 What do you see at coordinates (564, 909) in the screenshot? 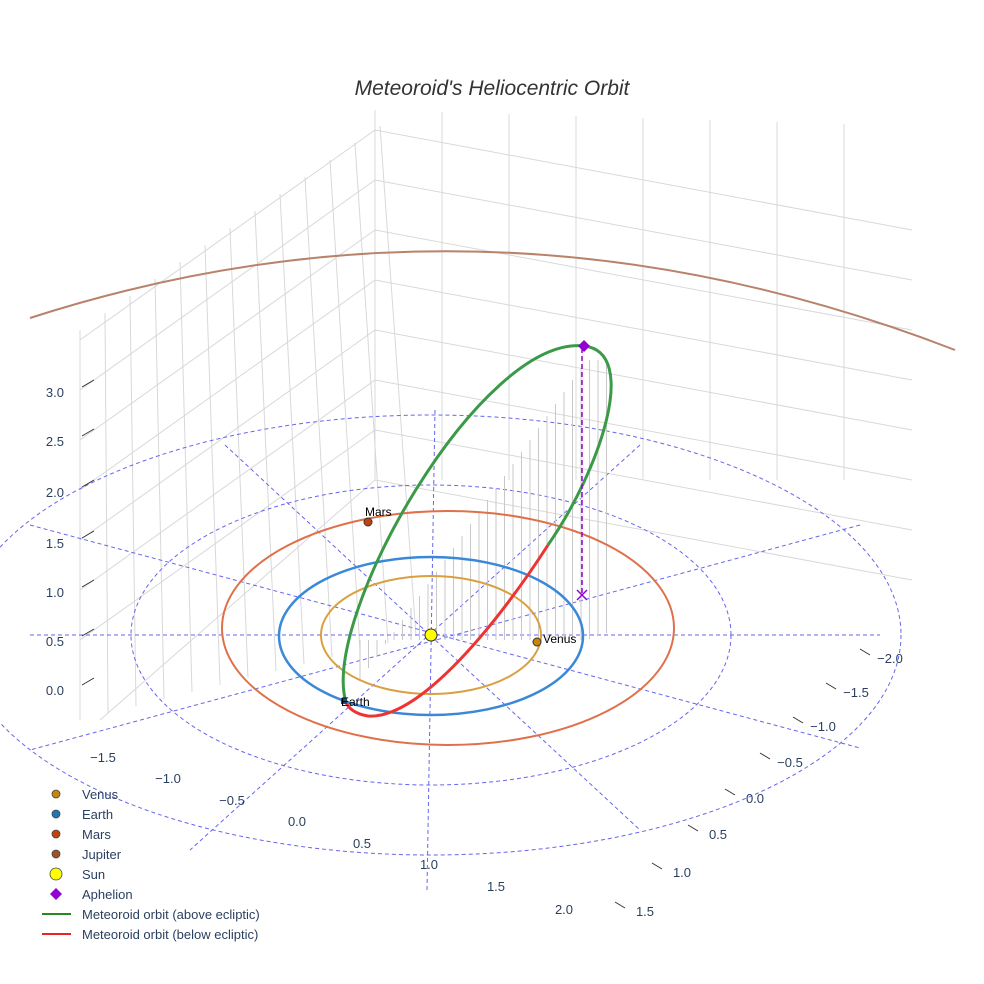
I see `x-tick-label: 2.0` at bounding box center [564, 909].